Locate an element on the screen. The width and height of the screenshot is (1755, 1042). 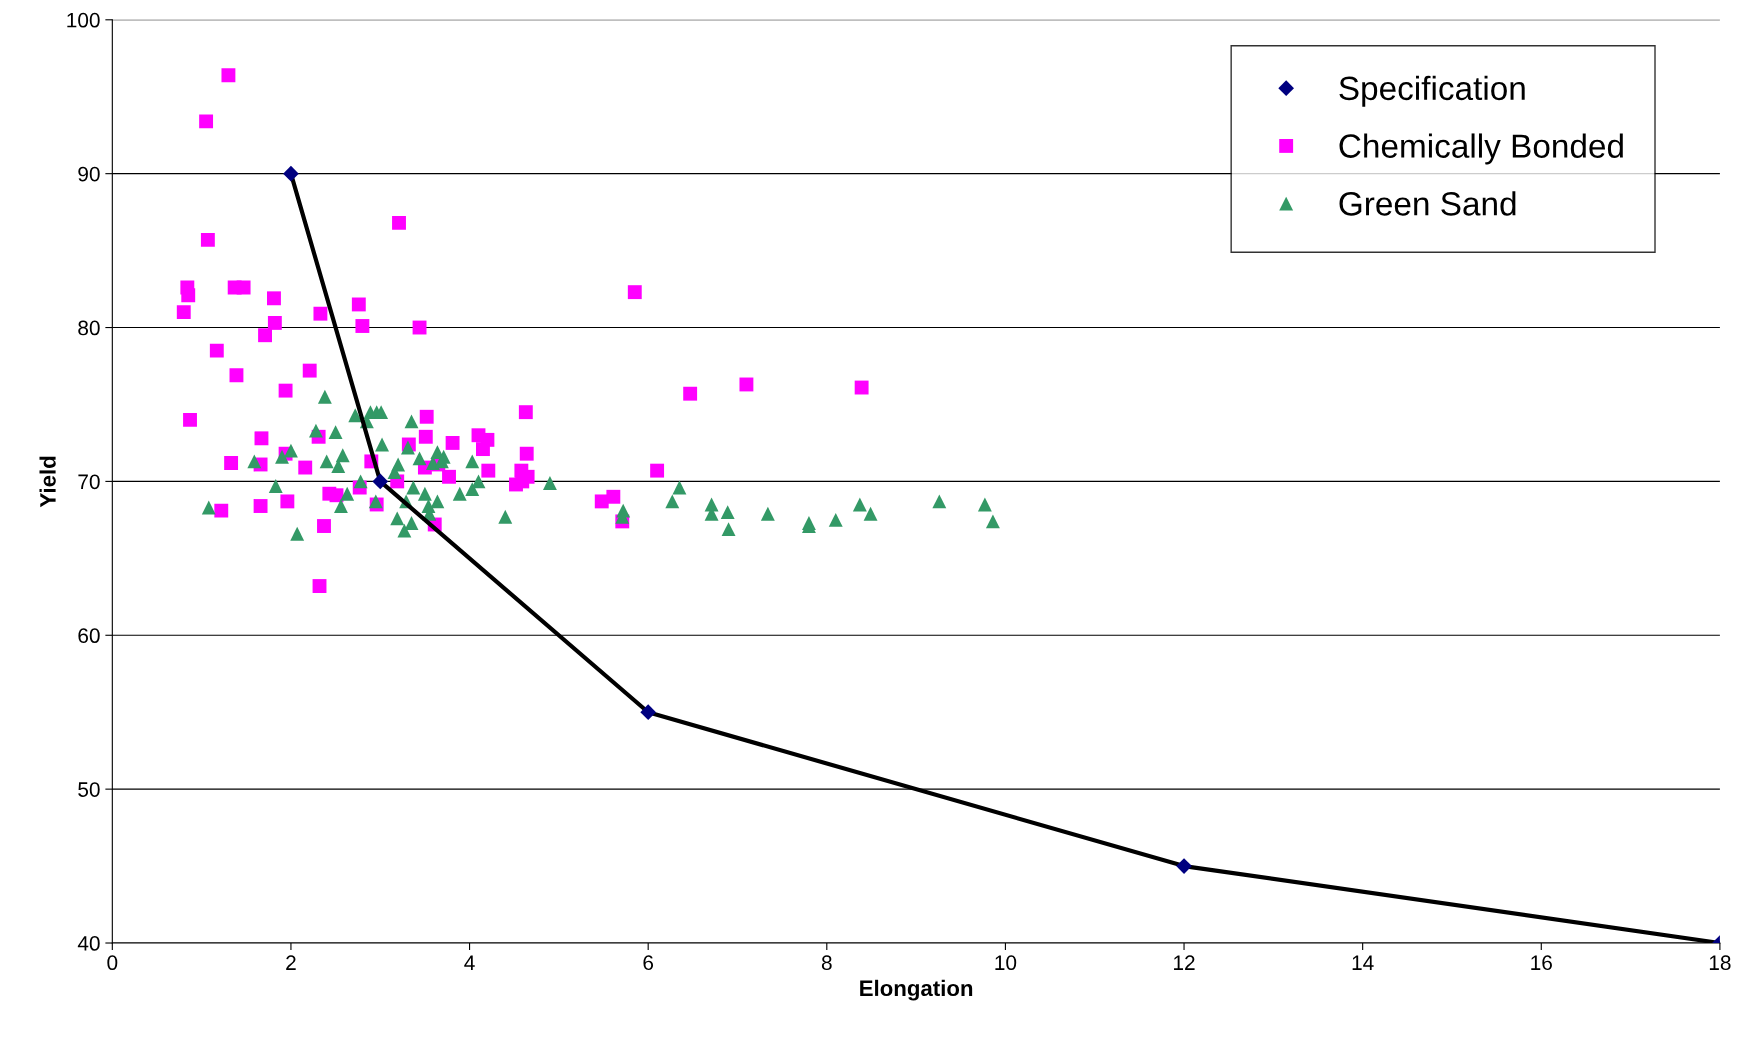
y-tick-label: 100 is located at coordinates (83, 20).